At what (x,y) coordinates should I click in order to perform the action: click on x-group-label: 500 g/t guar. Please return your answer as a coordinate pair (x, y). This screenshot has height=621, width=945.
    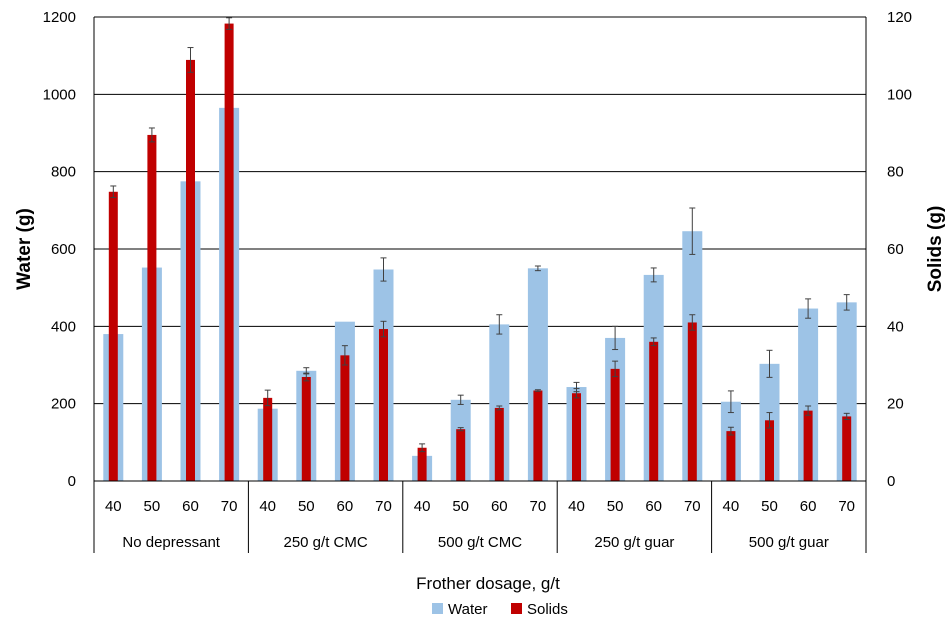
    Looking at the image, I should click on (789, 542).